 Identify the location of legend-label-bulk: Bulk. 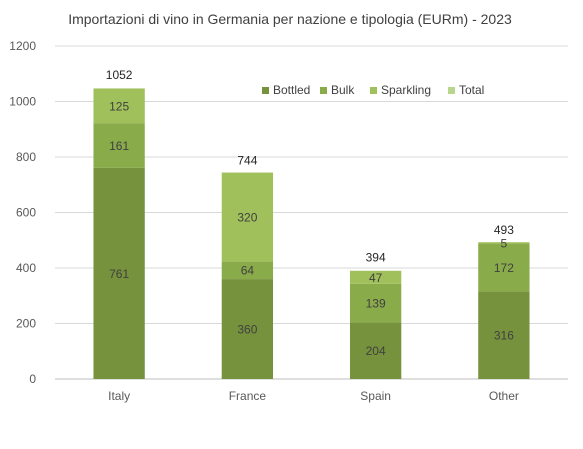
(343, 90).